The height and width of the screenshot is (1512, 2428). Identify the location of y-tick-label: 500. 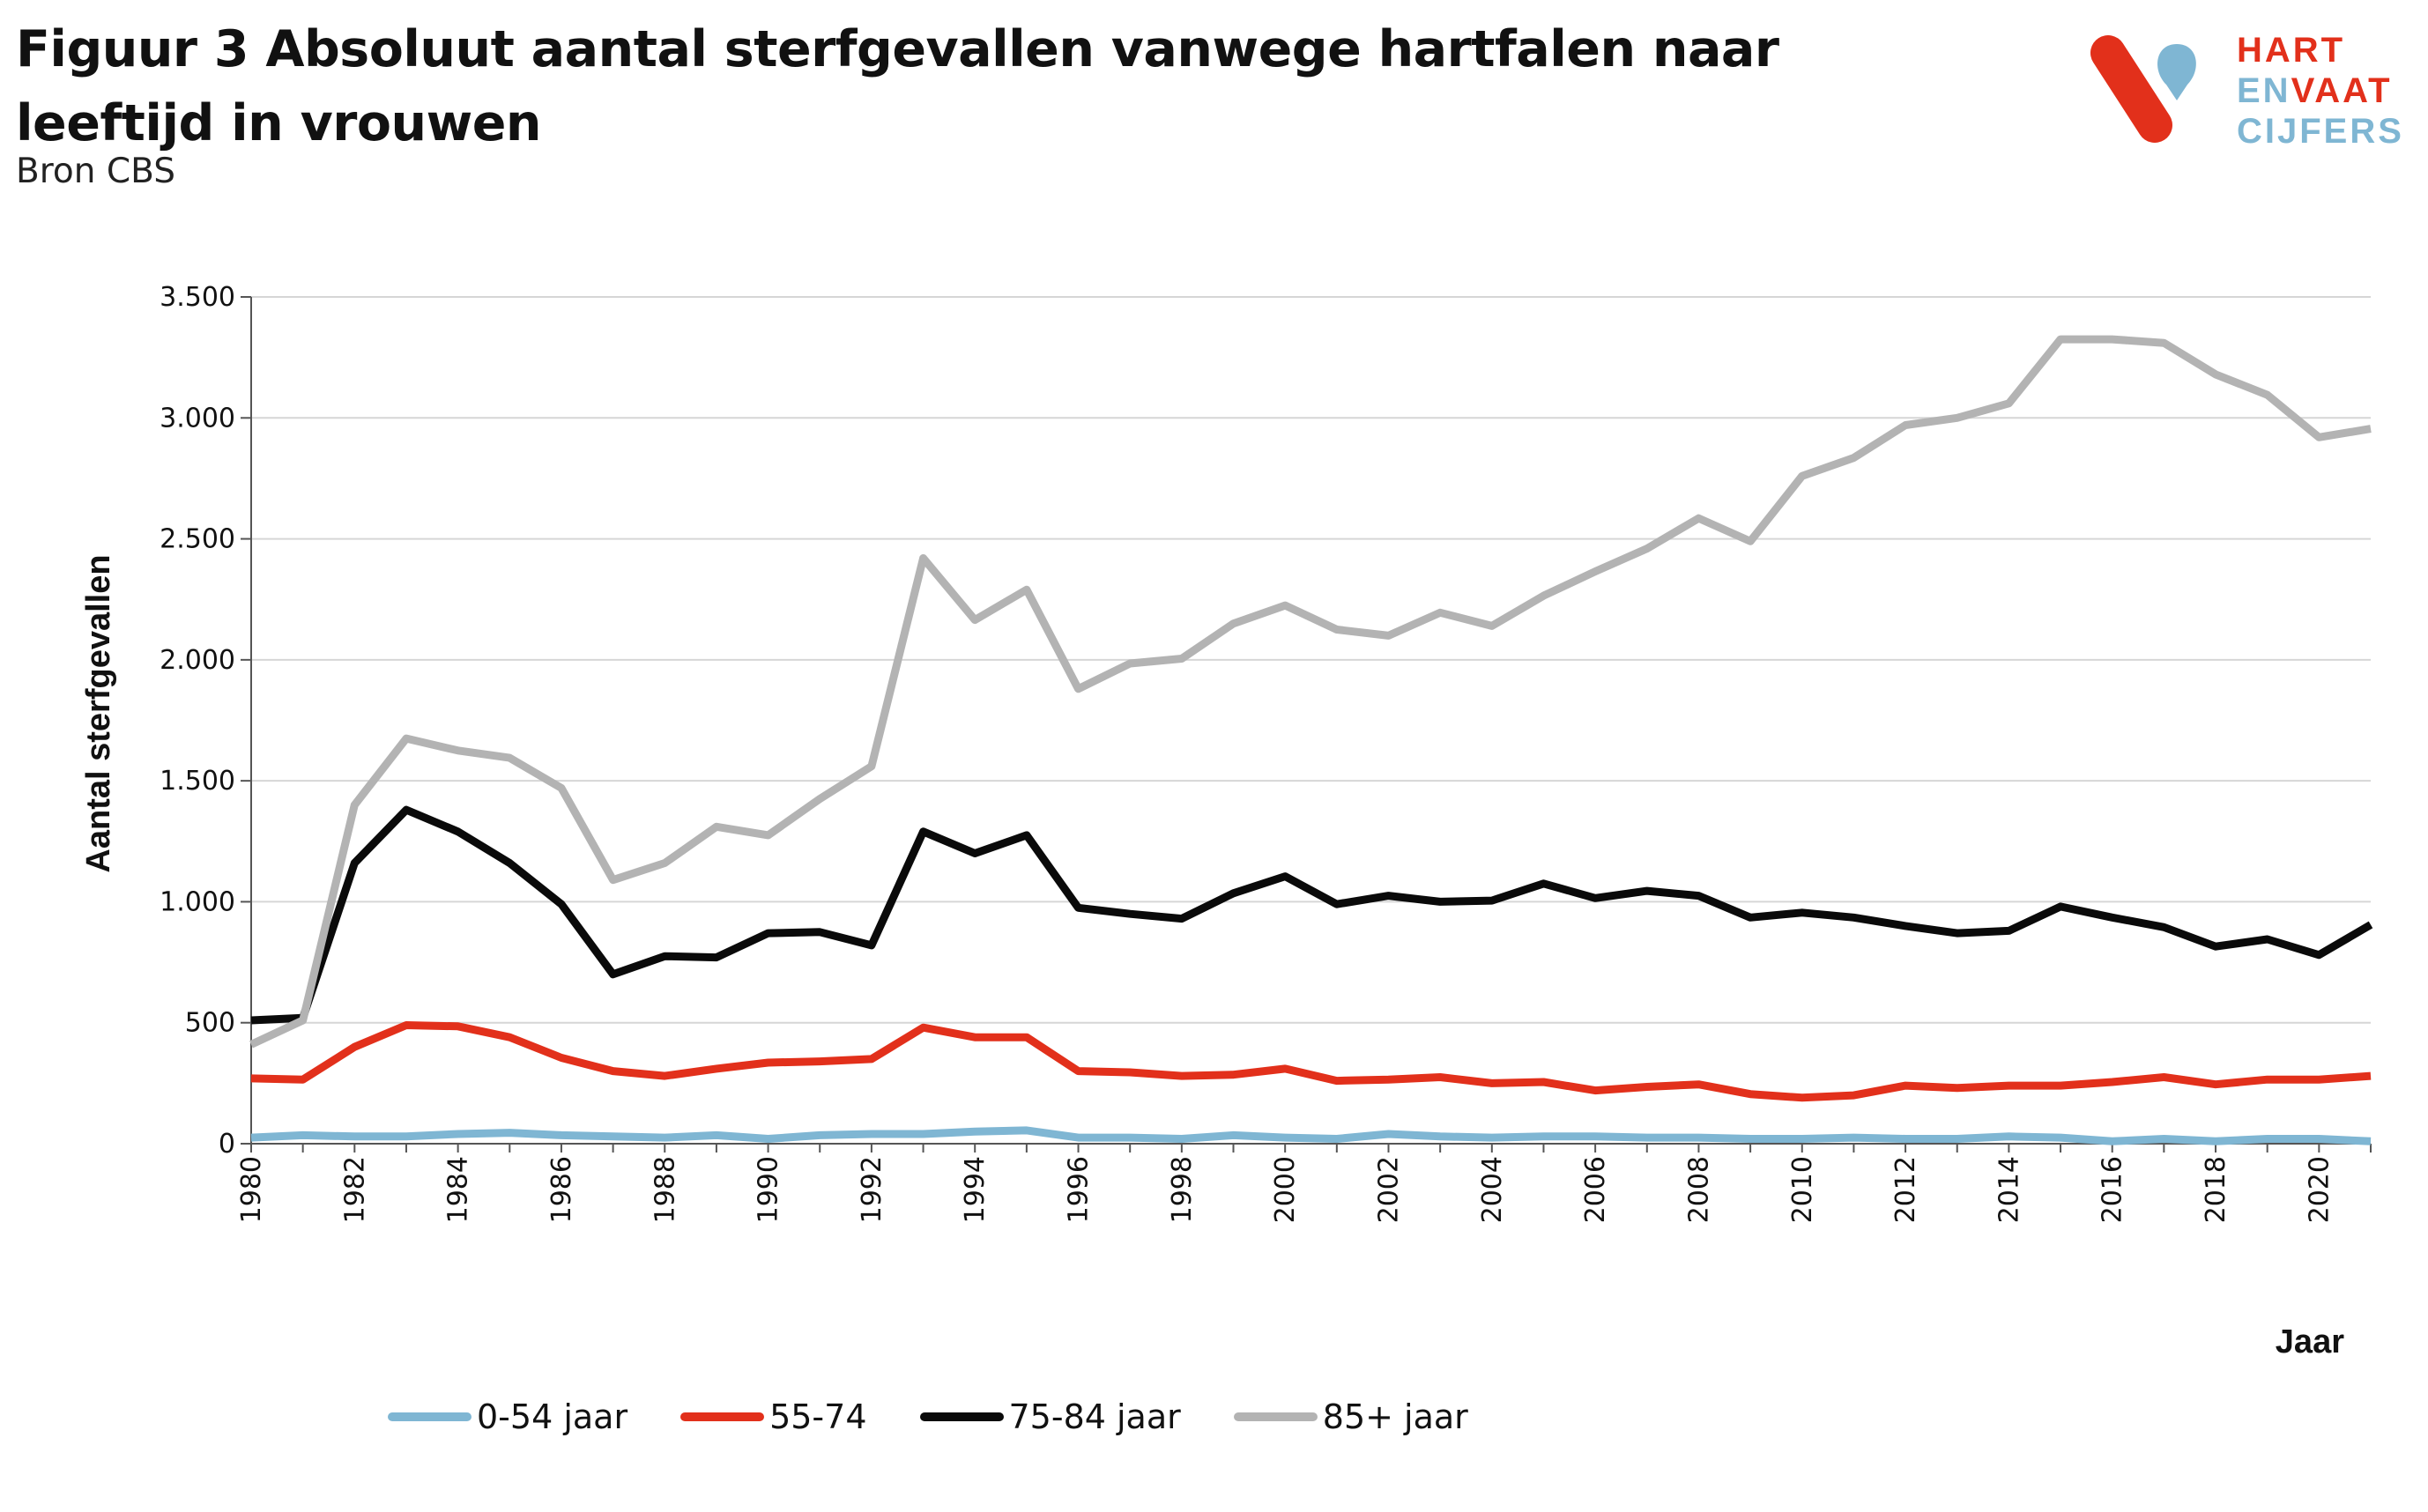
(210, 1024).